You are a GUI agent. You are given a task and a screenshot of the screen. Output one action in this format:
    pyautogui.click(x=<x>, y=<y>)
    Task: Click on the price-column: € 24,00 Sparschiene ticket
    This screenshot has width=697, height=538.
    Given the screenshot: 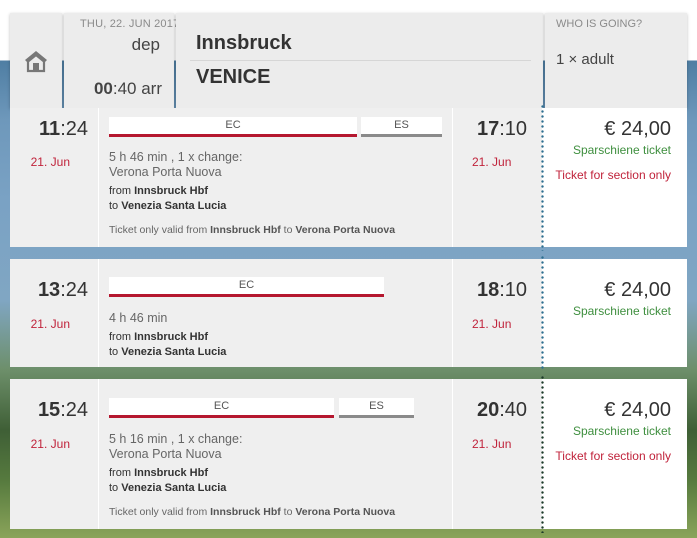 What is the action you would take?
    pyautogui.click(x=616, y=313)
    